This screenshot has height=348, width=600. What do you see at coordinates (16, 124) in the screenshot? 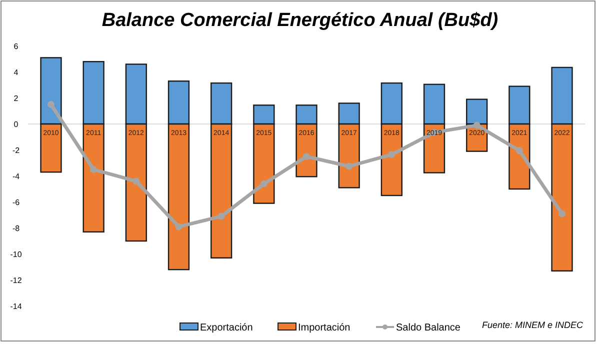
I see `y-tick-label: 0` at bounding box center [16, 124].